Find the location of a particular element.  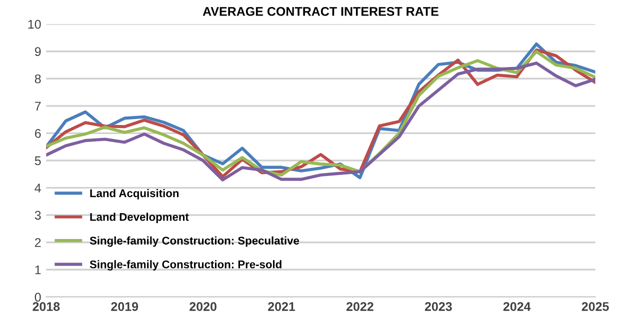

legend-label: Land Development is located at coordinates (139, 218).